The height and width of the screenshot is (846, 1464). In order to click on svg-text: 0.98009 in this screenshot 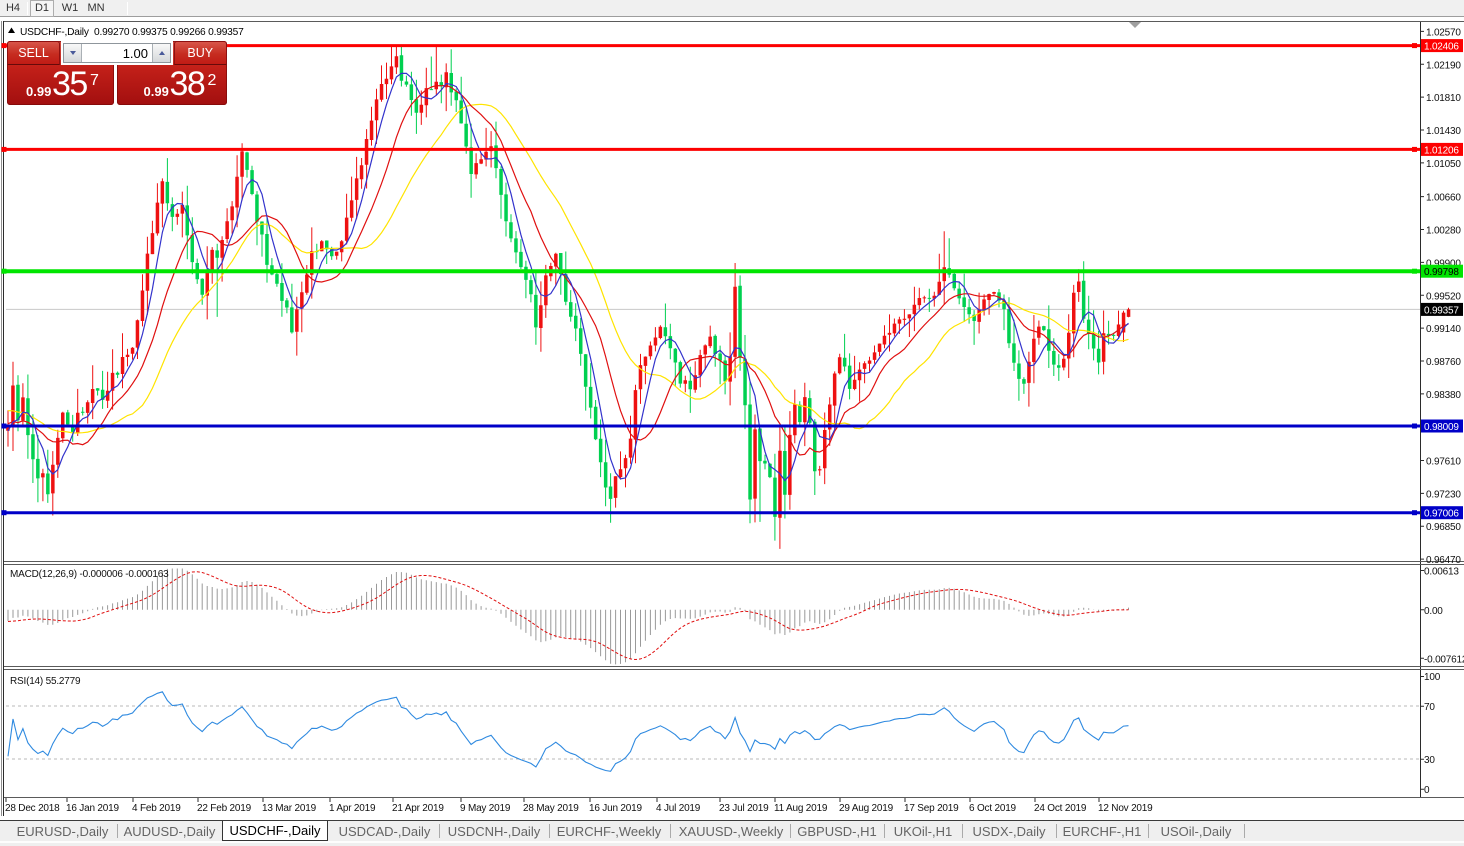, I will do `click(1441, 427)`.